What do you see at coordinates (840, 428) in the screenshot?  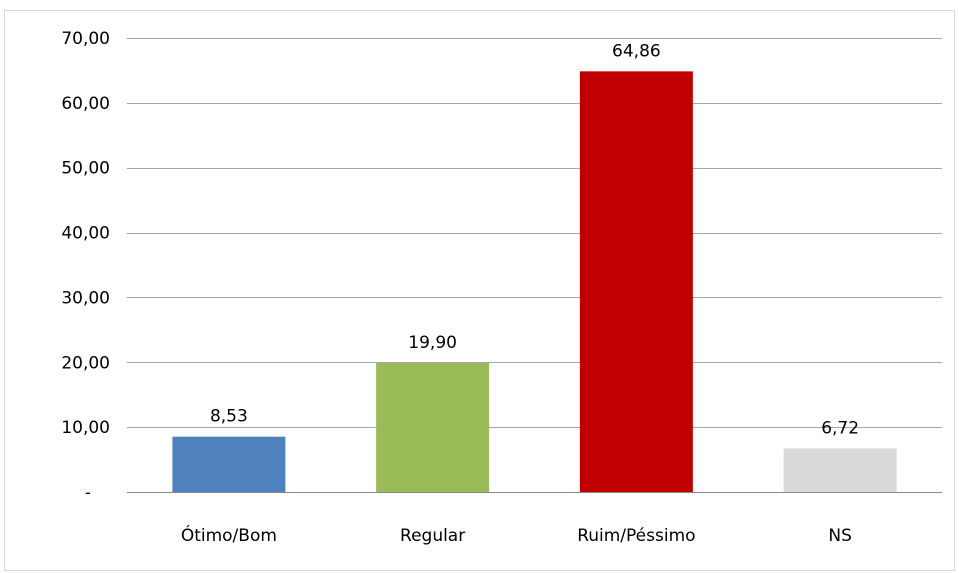 I see `data-label: 6,72` at bounding box center [840, 428].